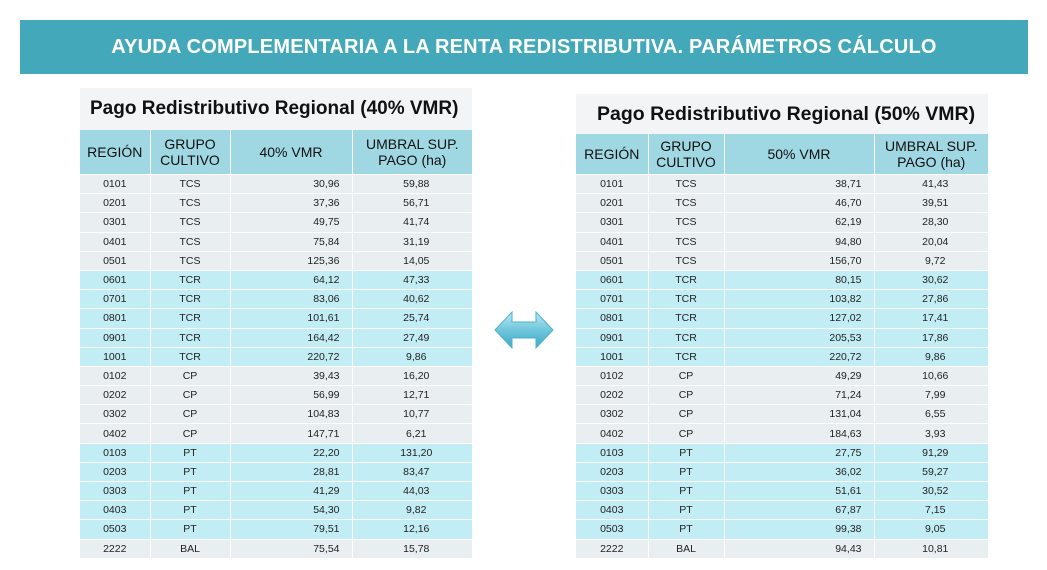 This screenshot has height=570, width=1047. What do you see at coordinates (115, 152) in the screenshot?
I see `column-header-region: REGIÓN` at bounding box center [115, 152].